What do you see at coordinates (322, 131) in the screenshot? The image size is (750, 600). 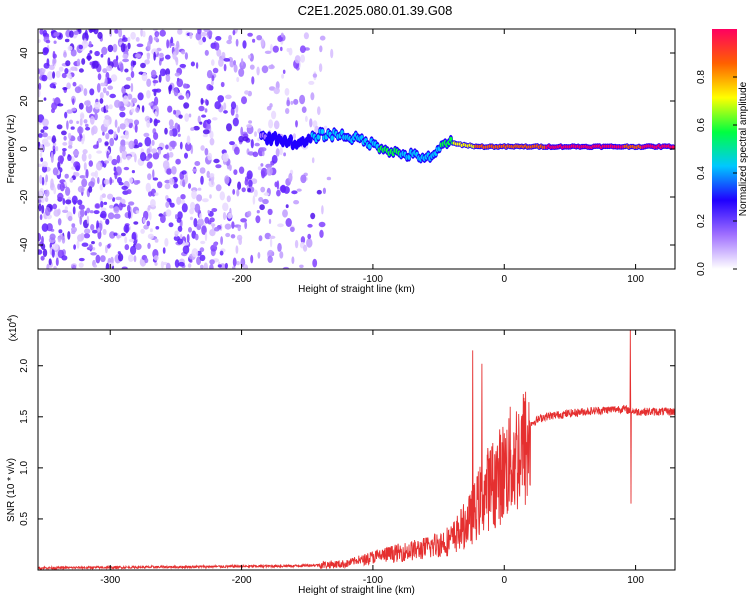 I see `signal-blob-core` at bounding box center [322, 131].